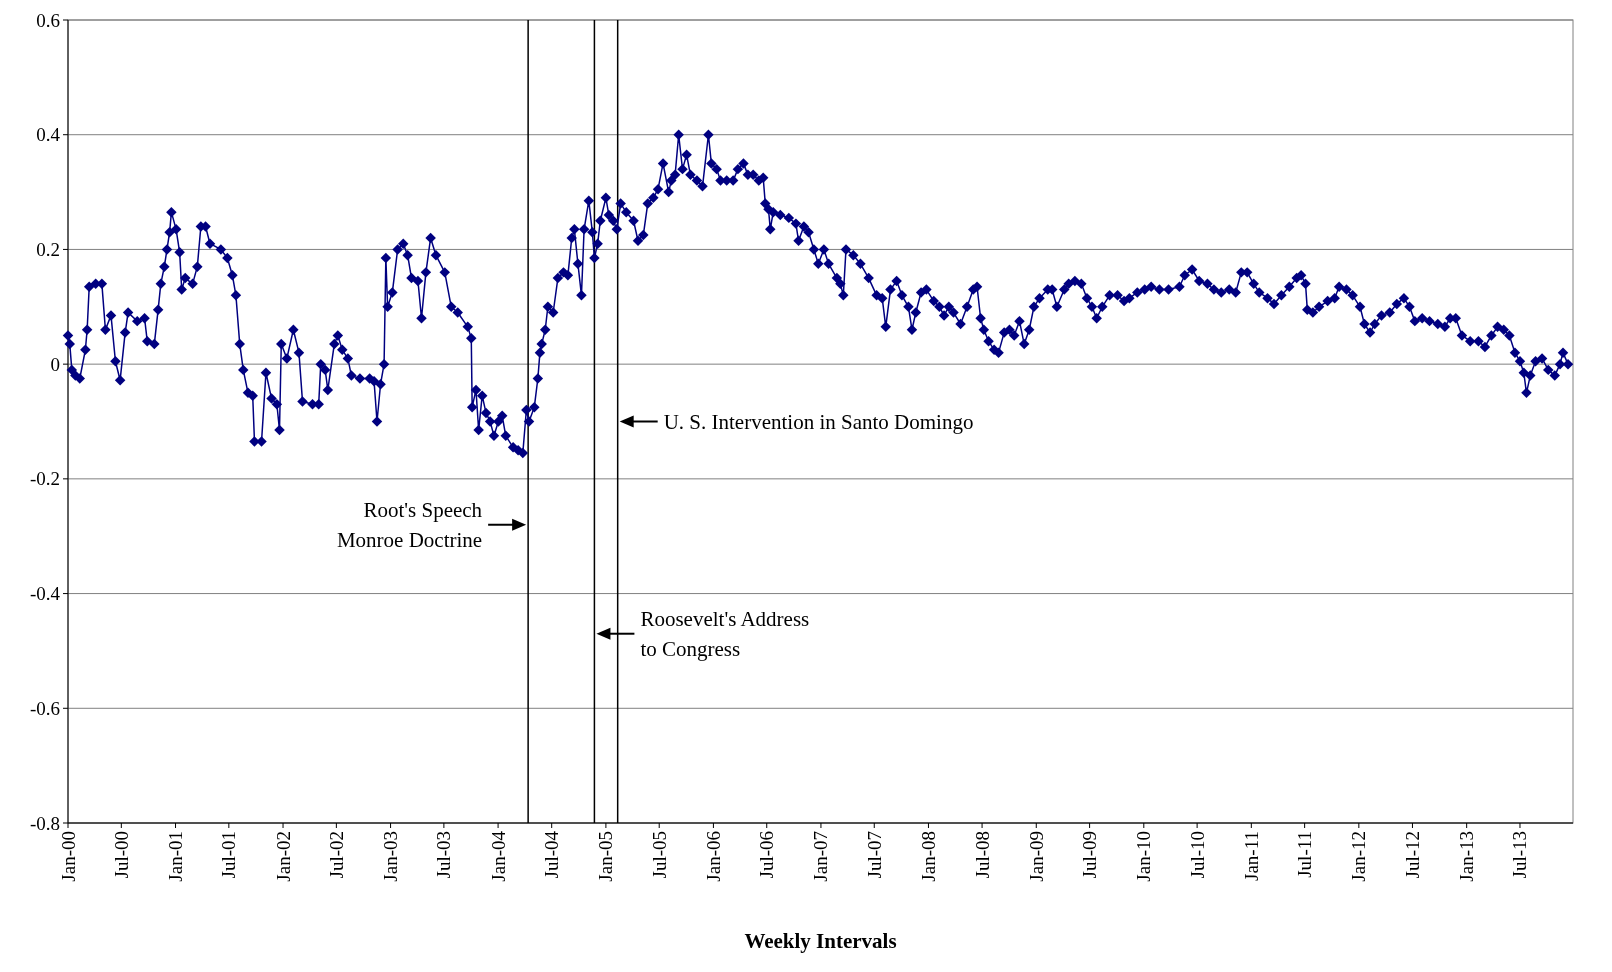 The height and width of the screenshot is (972, 1612). What do you see at coordinates (283, 856) in the screenshot?
I see `x-tick-label: Jan-02` at bounding box center [283, 856].